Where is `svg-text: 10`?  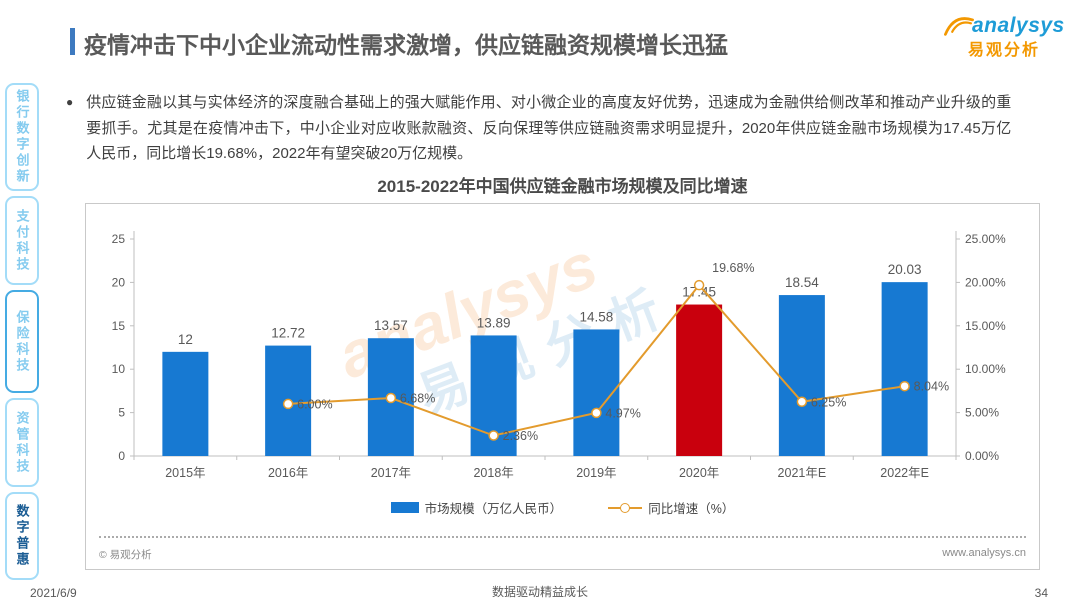 svg-text: 10 is located at coordinates (119, 369).